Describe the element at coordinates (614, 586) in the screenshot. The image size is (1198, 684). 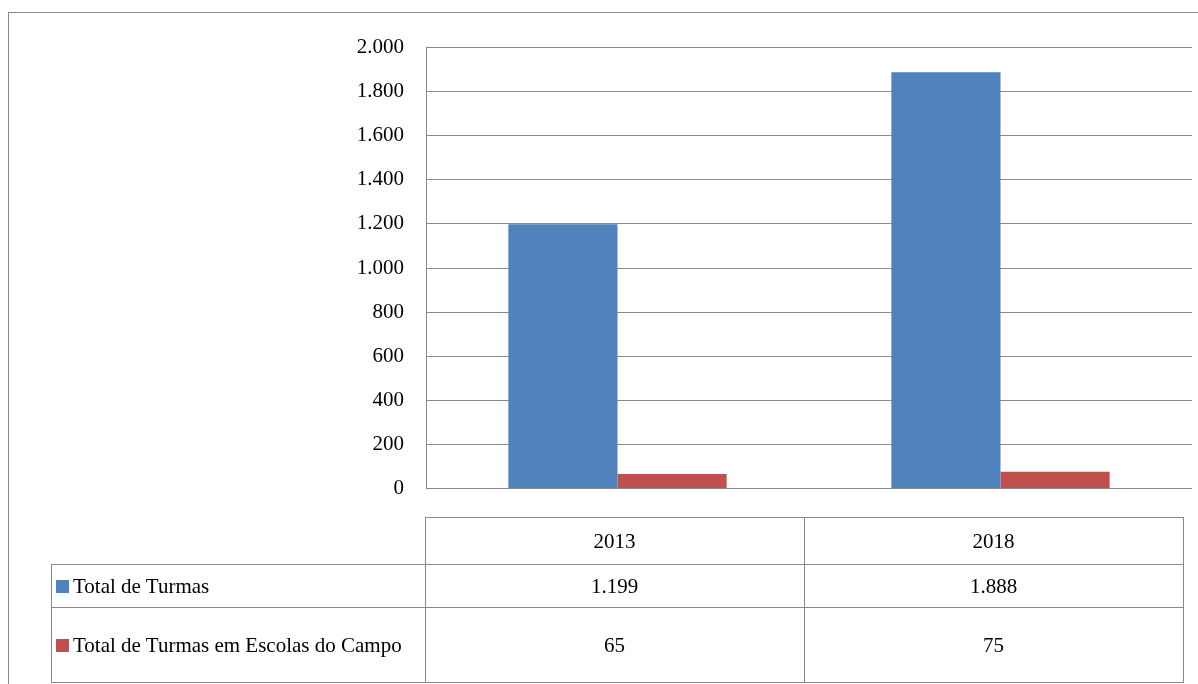
I see `data-label: 1.199` at that location.